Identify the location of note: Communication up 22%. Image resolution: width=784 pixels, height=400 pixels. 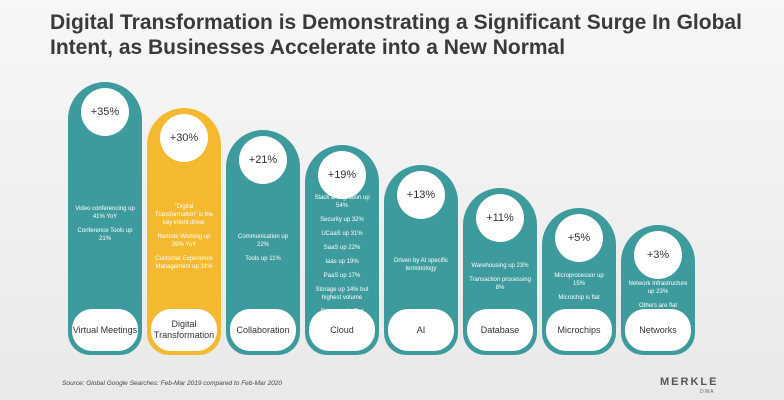
(263, 240).